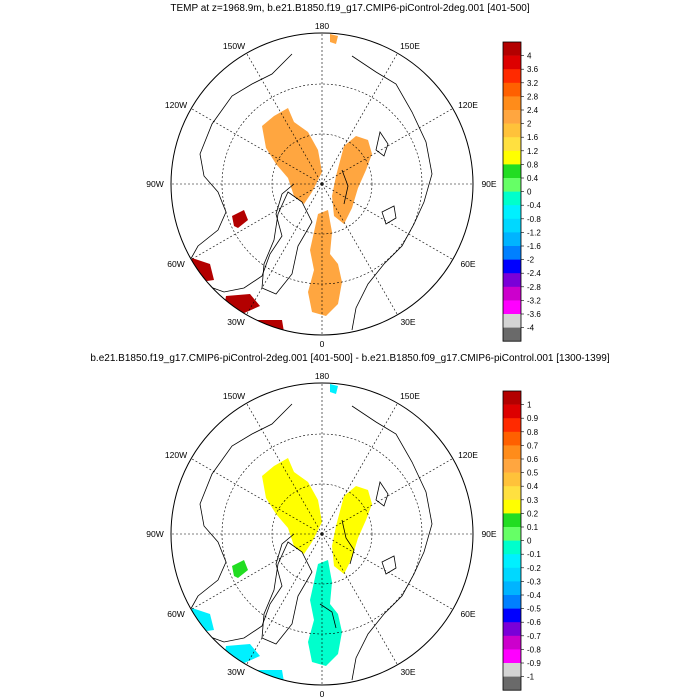 This screenshot has height=700, width=700. Describe the element at coordinates (328, 616) in the screenshot. I see `contour-line-atlantic` at that location.